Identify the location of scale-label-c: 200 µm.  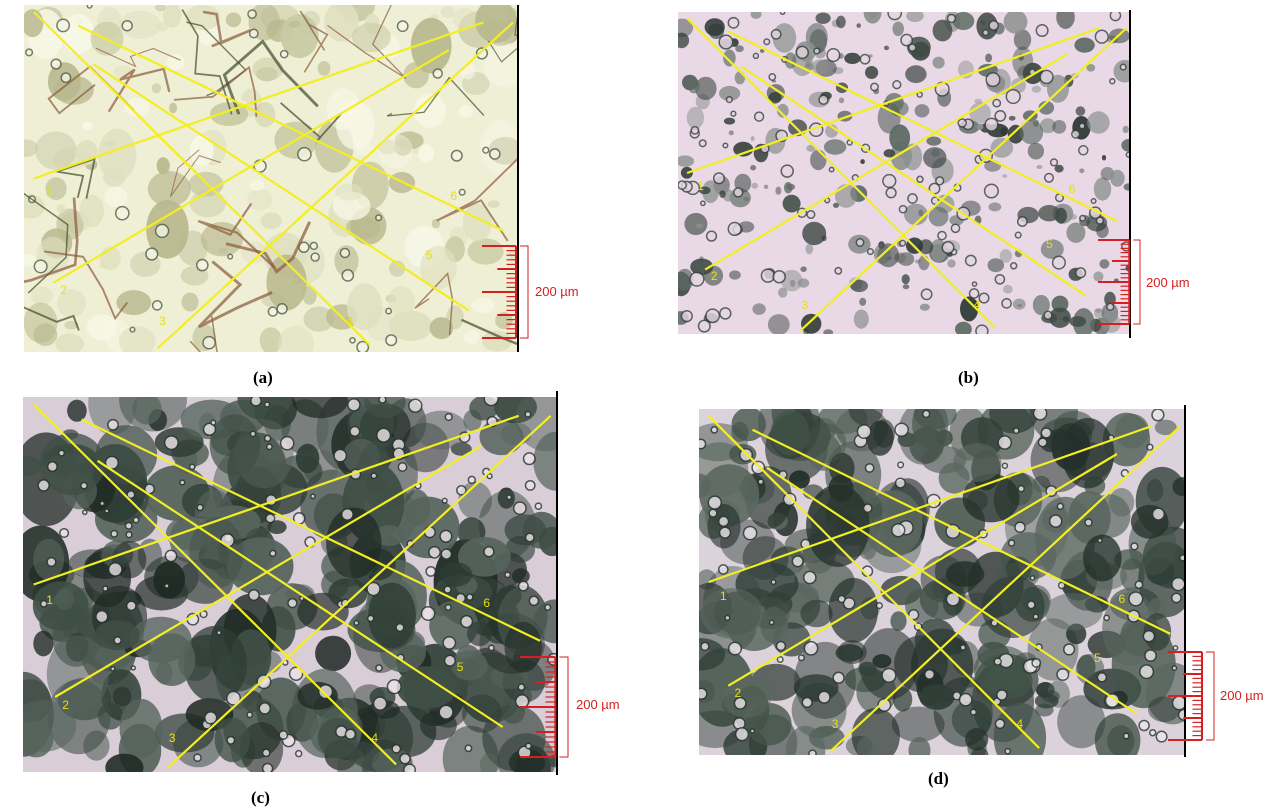
(598, 704).